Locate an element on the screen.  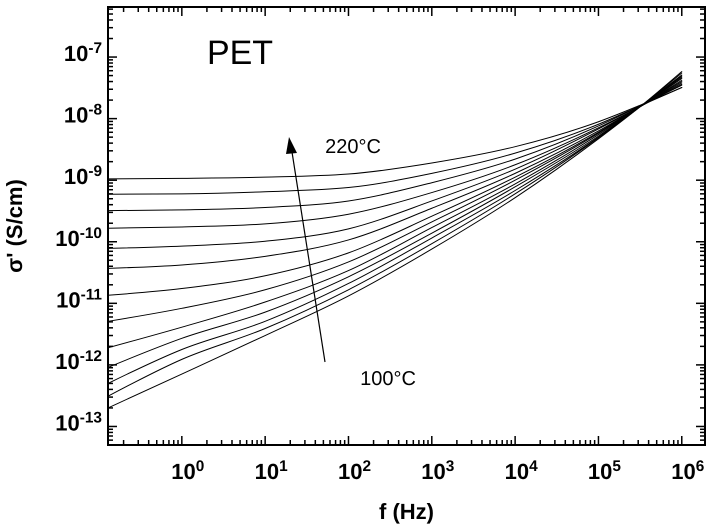
annotation: 220°C is located at coordinates (353, 147).